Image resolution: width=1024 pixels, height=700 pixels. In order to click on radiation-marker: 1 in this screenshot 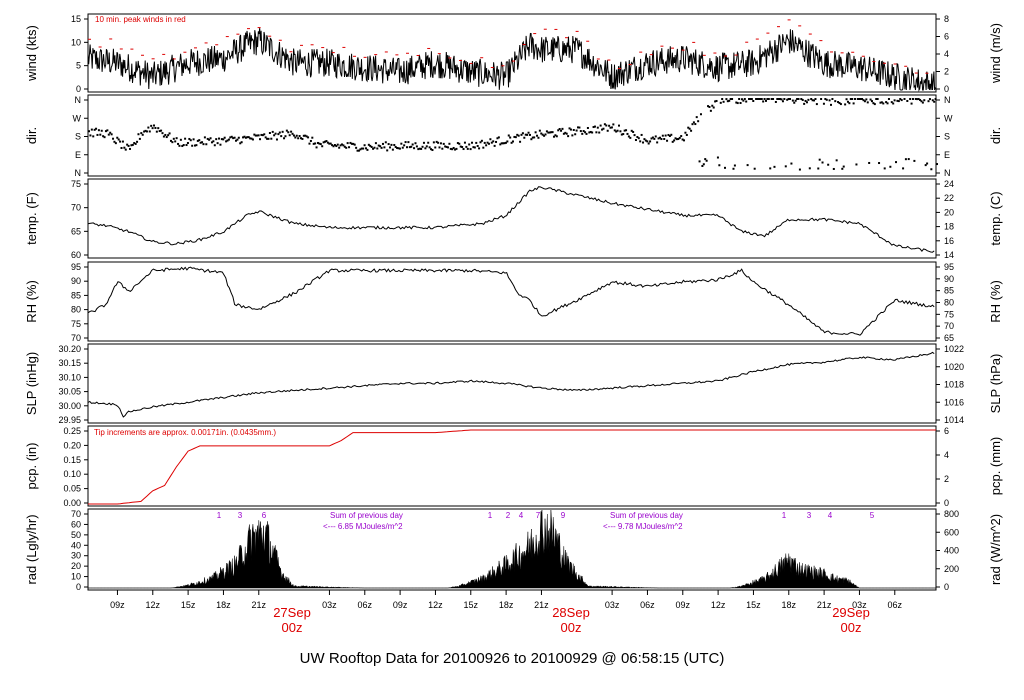, I will do `click(490, 515)`.